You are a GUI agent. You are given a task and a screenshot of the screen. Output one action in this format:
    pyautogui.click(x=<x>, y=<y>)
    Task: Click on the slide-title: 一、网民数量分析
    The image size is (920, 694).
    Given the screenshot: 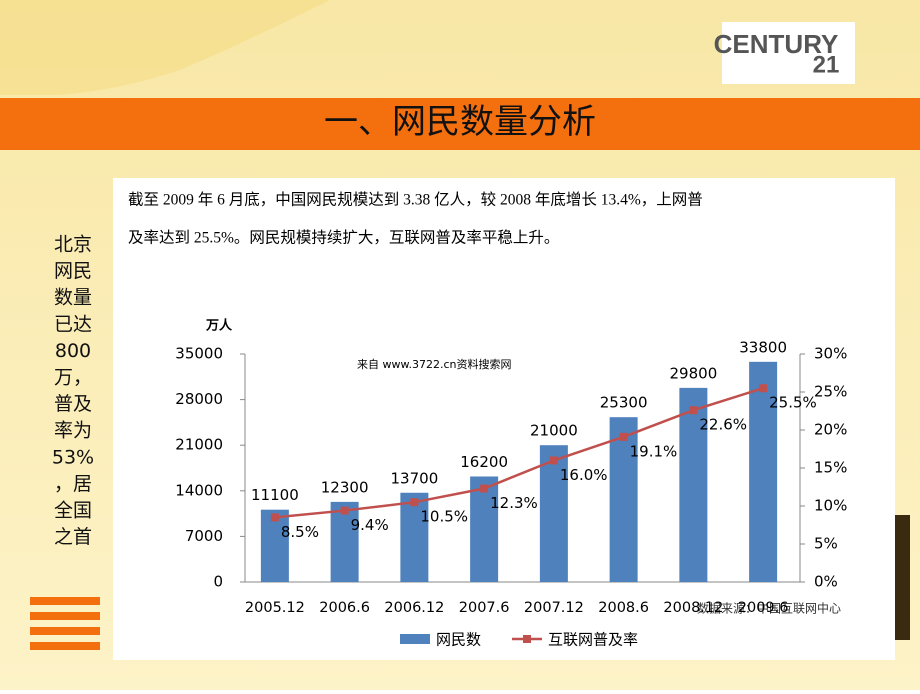 What is the action you would take?
    pyautogui.click(x=460, y=122)
    